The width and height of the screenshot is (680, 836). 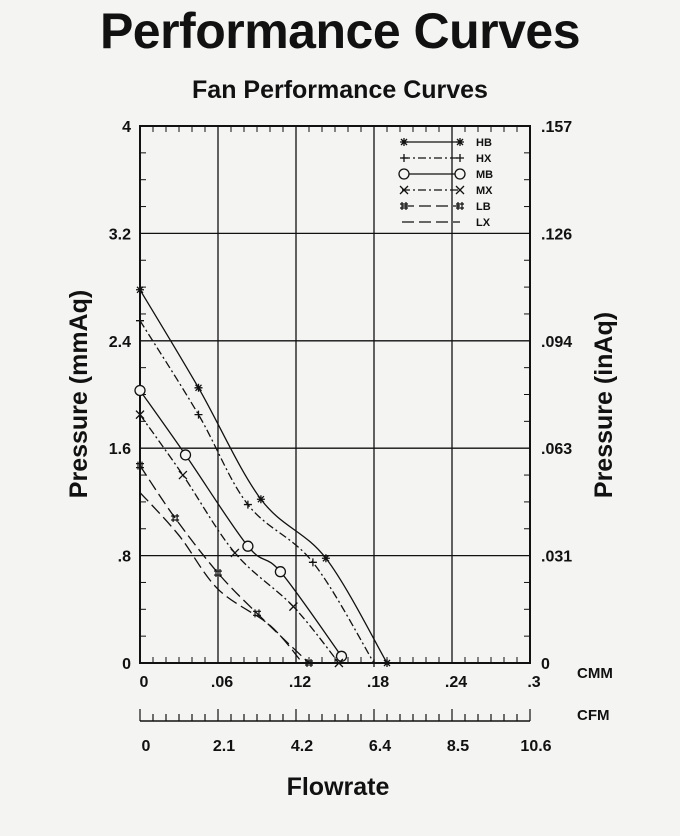 What do you see at coordinates (456, 682) in the screenshot?
I see `x-tick-label: .24` at bounding box center [456, 682].